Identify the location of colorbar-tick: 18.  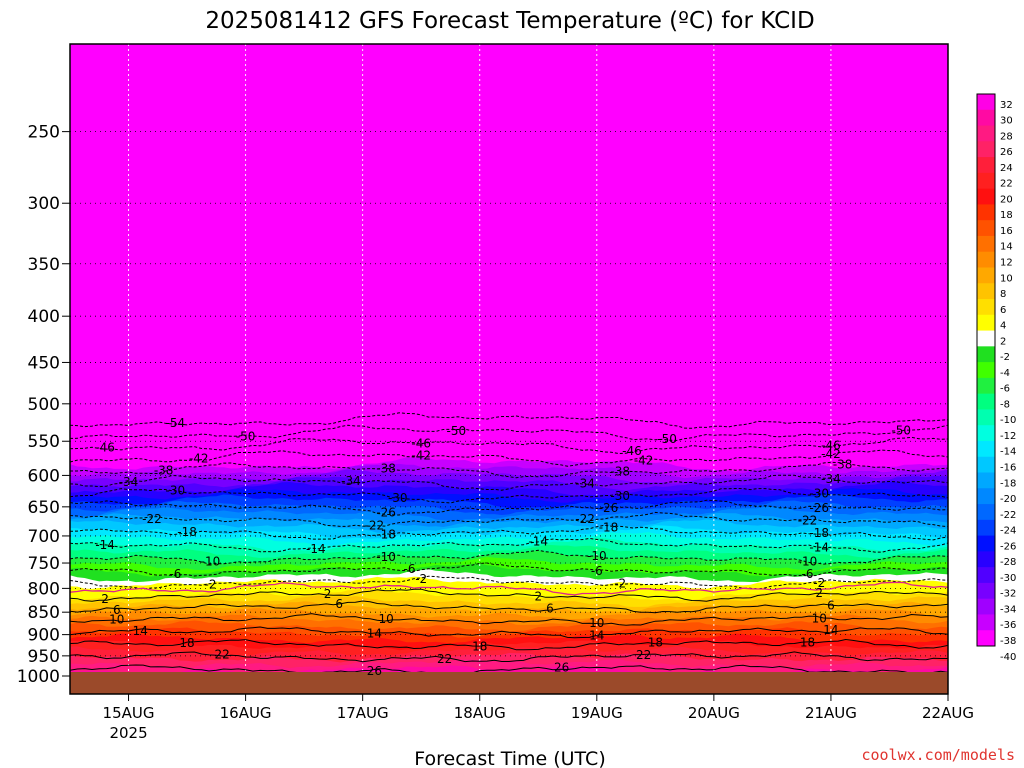
(1006, 215).